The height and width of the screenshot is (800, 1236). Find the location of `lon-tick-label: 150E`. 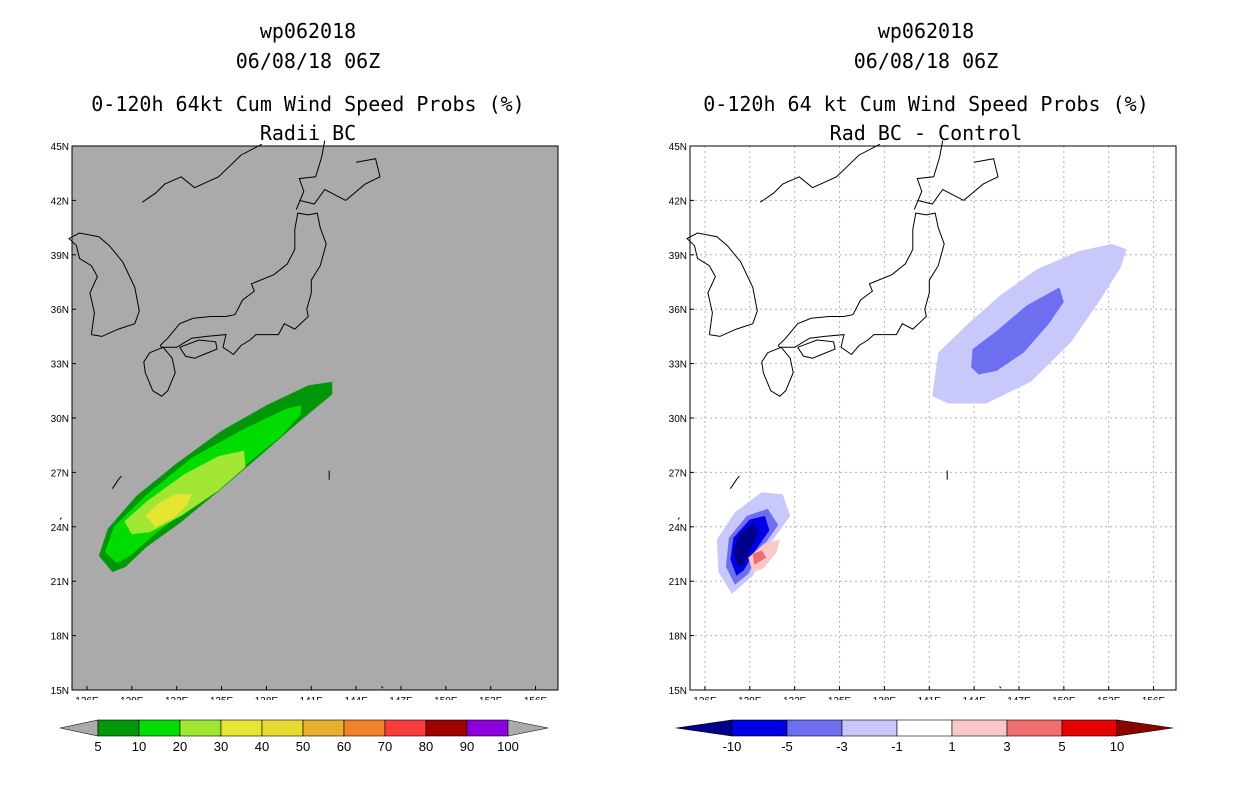

lon-tick-label: 150E is located at coordinates (1064, 698).